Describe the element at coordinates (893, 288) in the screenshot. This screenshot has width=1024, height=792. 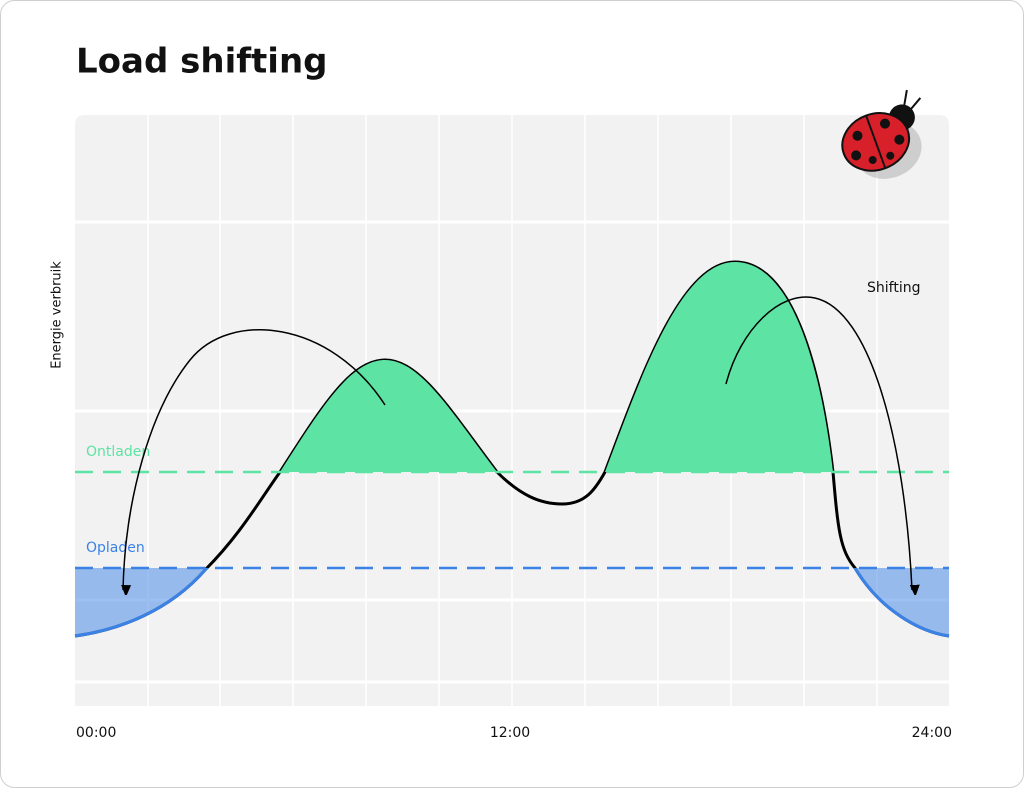
I see `shifting-label: Shifting` at that location.